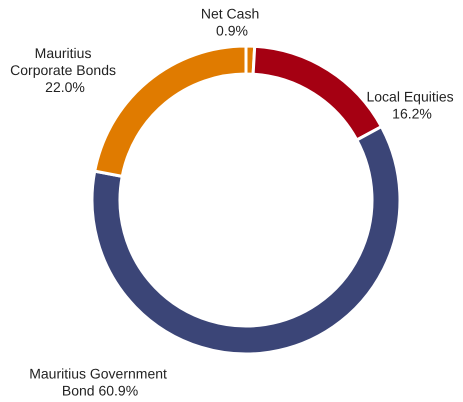  What do you see at coordinates (65, 61) in the screenshot?
I see `slice-label: Mauritius Corporate Bonds` at bounding box center [65, 61].